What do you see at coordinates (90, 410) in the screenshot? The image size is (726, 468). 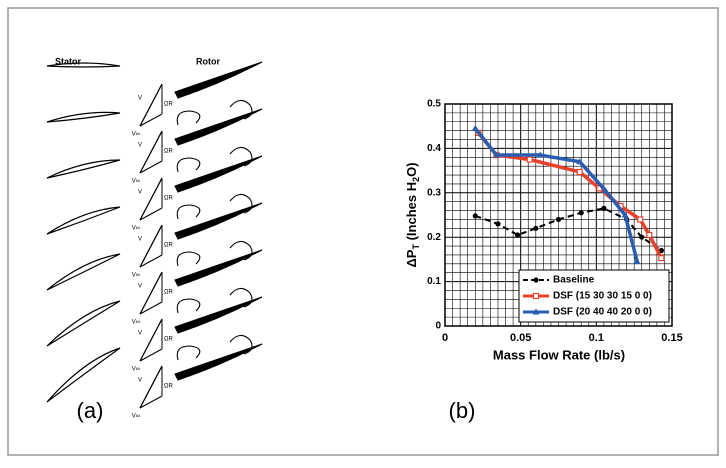 I see `panel-label: (a)` at bounding box center [90, 410].